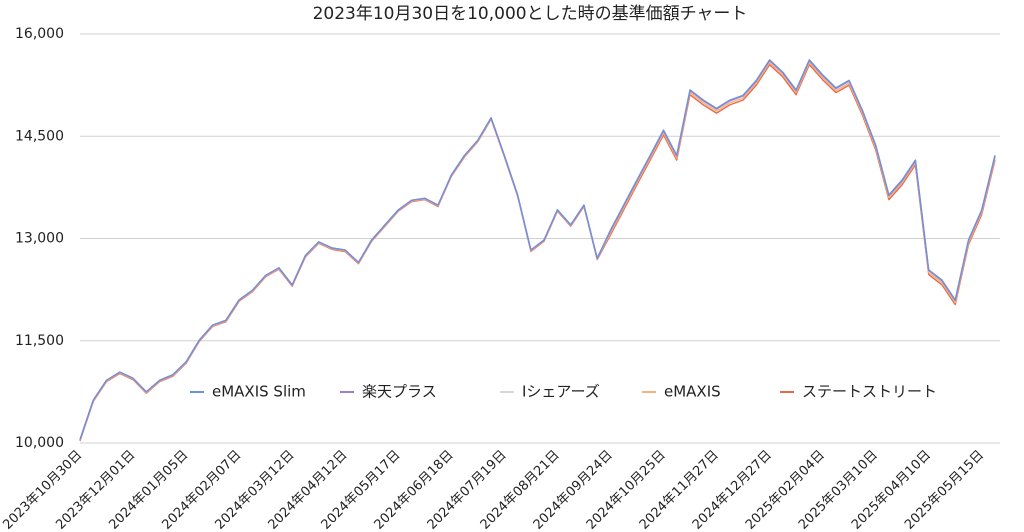 Image resolution: width=1024 pixels, height=532 pixels. I want to click on legend-label: eMAXIS Slim, so click(259, 392).